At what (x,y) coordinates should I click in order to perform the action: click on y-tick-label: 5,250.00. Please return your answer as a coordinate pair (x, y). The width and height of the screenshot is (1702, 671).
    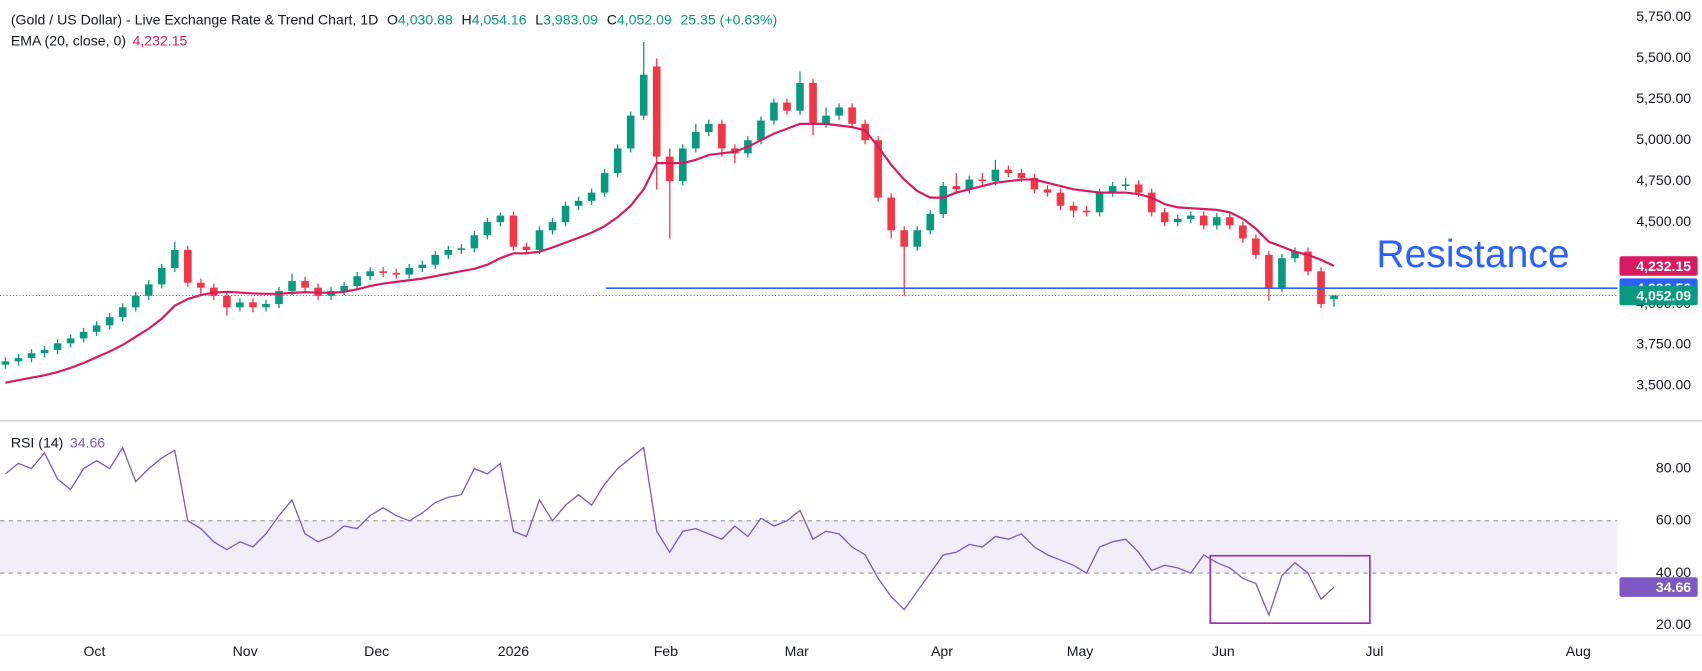
    Looking at the image, I should click on (1663, 98).